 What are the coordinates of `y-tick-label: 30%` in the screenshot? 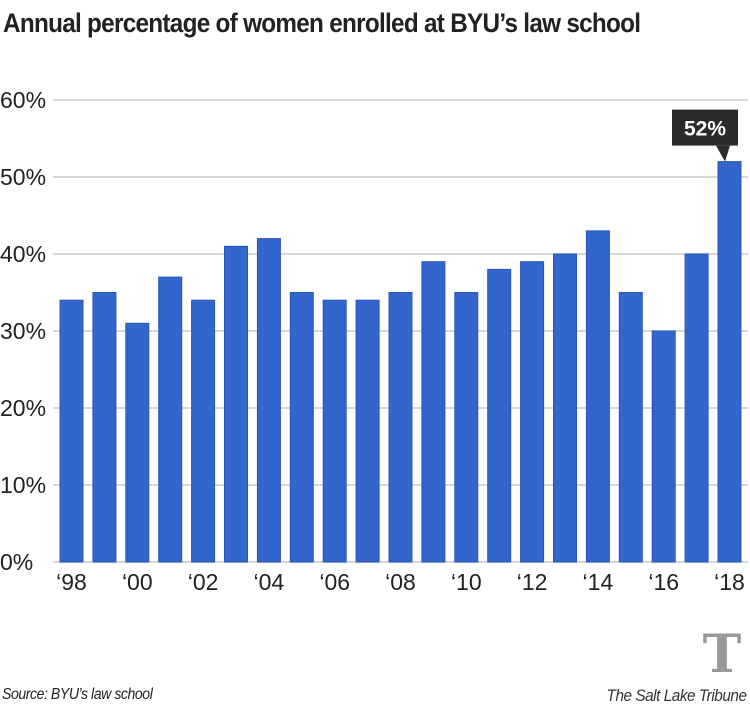 It's located at (23, 331).